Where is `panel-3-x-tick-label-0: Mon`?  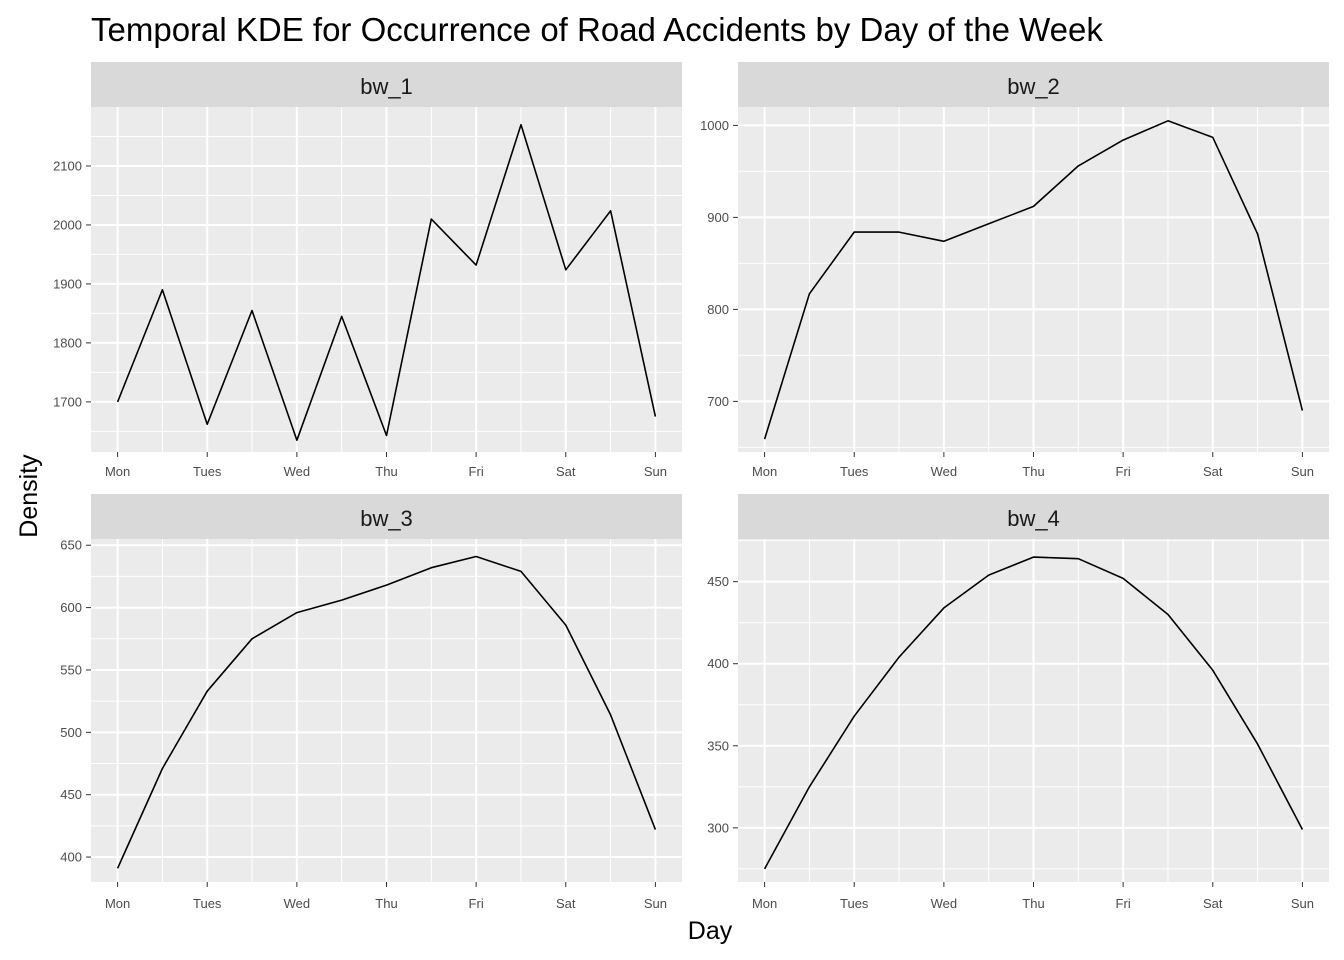
panel-3-x-tick-label-0: Mon is located at coordinates (117, 903).